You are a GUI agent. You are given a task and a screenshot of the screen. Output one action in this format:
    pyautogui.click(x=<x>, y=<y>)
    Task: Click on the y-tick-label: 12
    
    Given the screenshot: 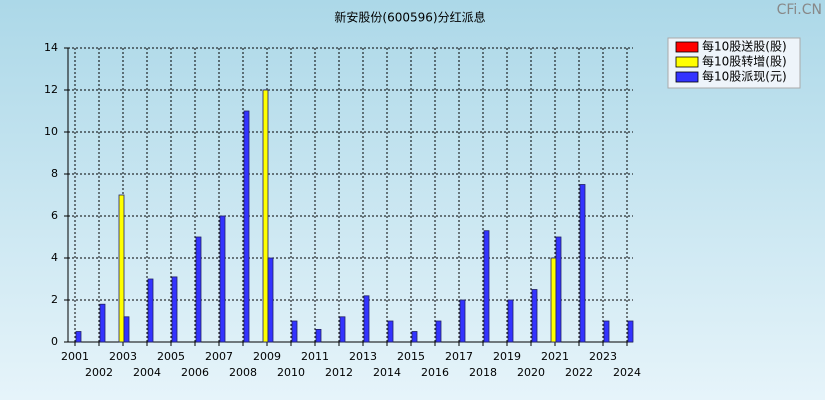 What is the action you would take?
    pyautogui.click(x=51, y=89)
    